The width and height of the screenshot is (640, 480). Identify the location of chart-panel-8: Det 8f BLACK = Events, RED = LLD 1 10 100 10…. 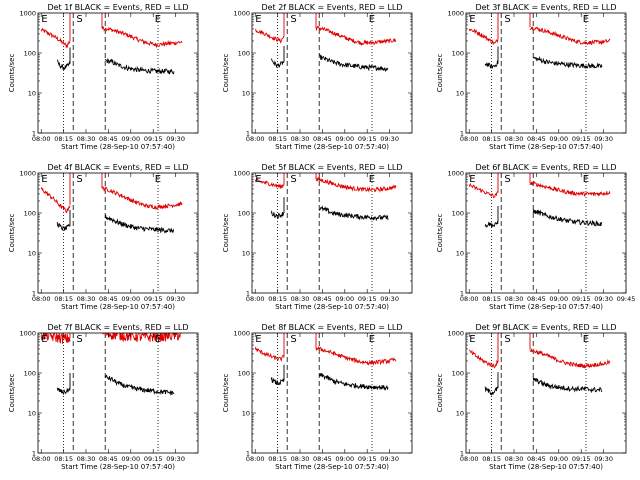
(317, 397).